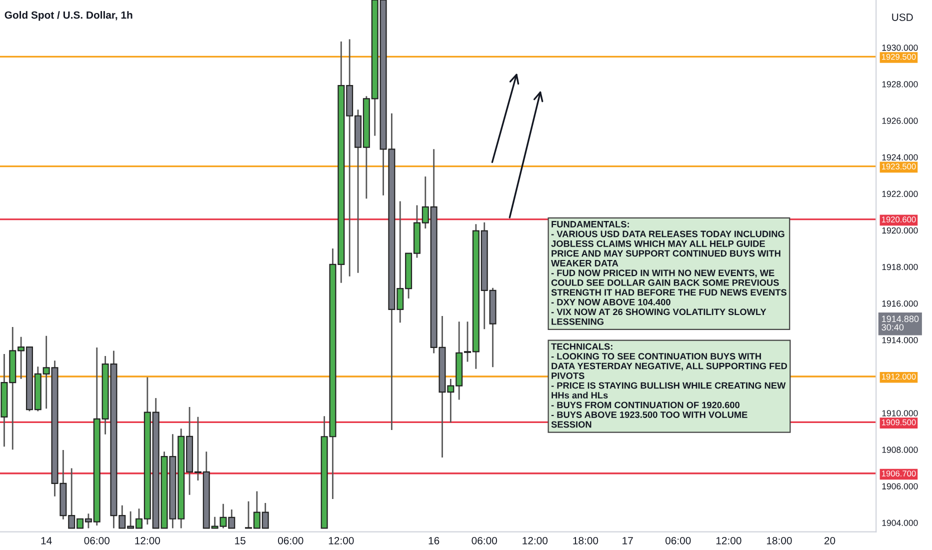  What do you see at coordinates (900, 84) in the screenshot?
I see `y-tick-label: 1928.000` at bounding box center [900, 84].